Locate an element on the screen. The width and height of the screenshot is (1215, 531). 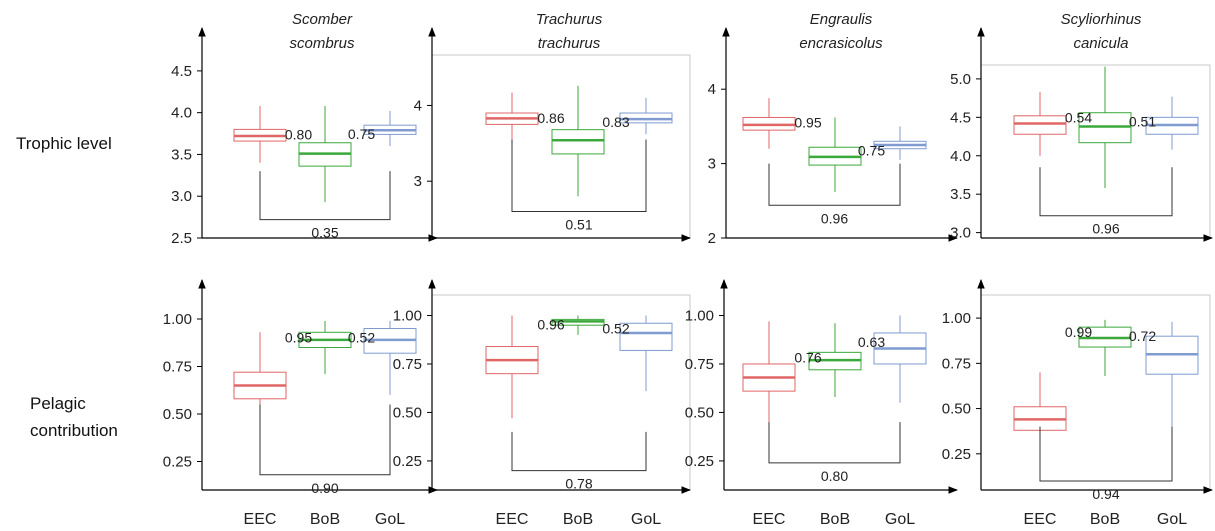
bracket-label: 0.80 is located at coordinates (834, 476).